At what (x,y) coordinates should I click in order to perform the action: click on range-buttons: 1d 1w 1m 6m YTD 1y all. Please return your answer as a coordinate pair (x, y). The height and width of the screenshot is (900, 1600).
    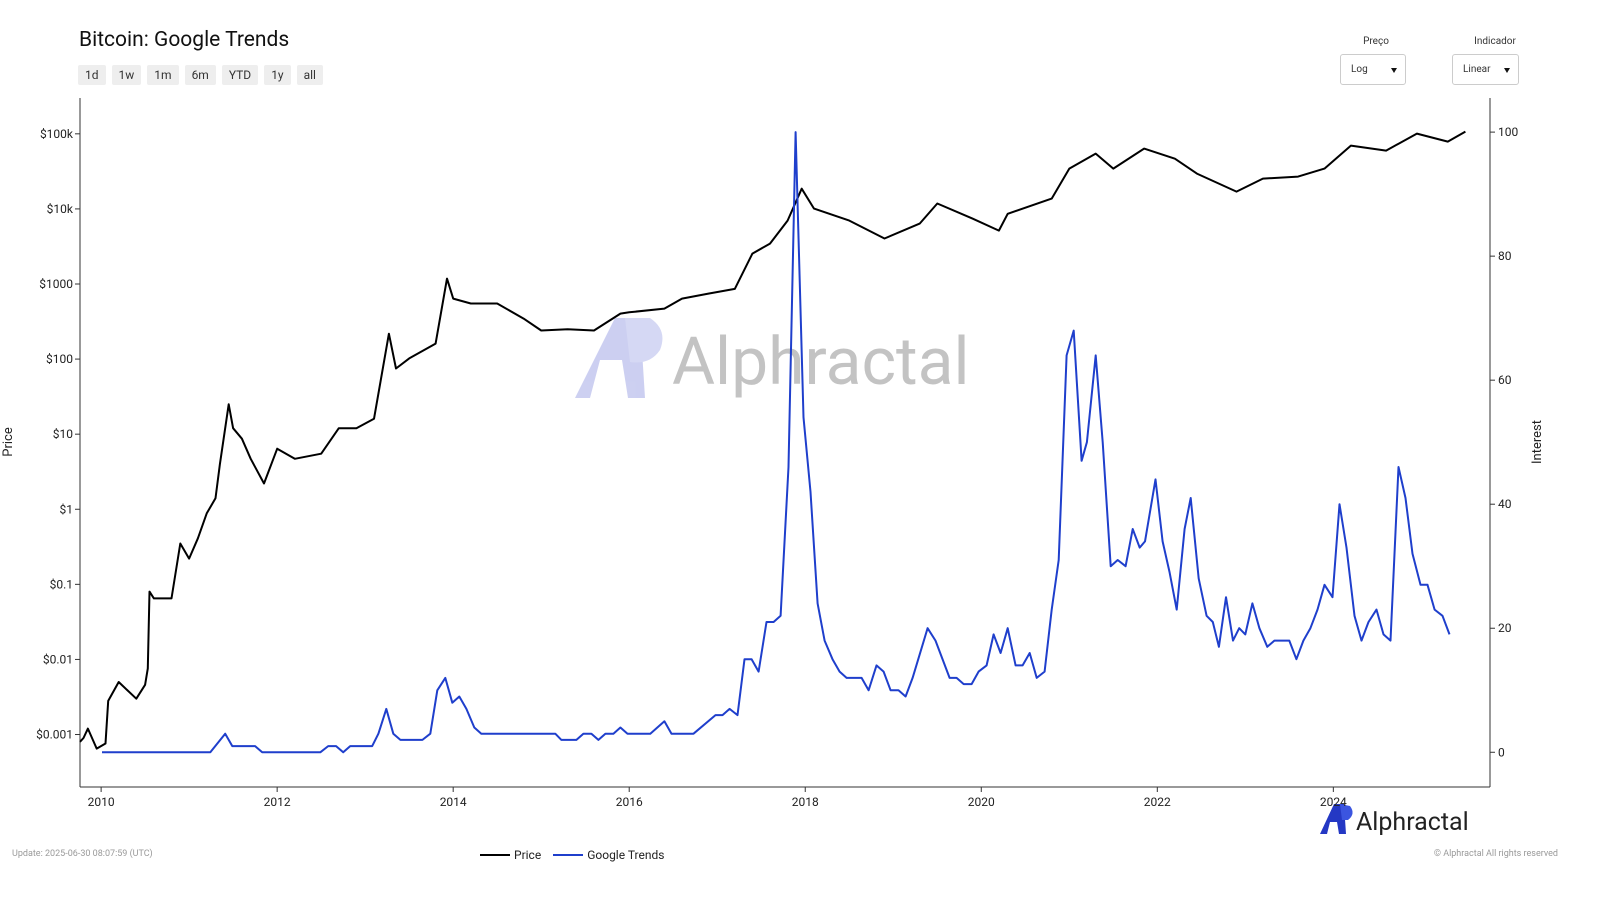
    Looking at the image, I should click on (200, 75).